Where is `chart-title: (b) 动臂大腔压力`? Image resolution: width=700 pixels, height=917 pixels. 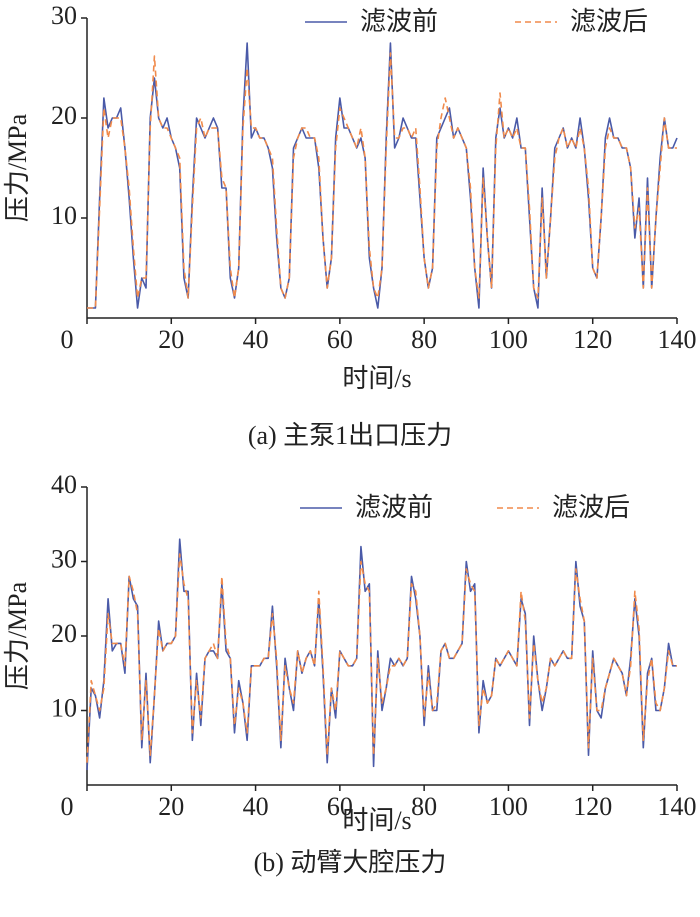 chart-title: (b) 动臂大腔压力 is located at coordinates (350, 862).